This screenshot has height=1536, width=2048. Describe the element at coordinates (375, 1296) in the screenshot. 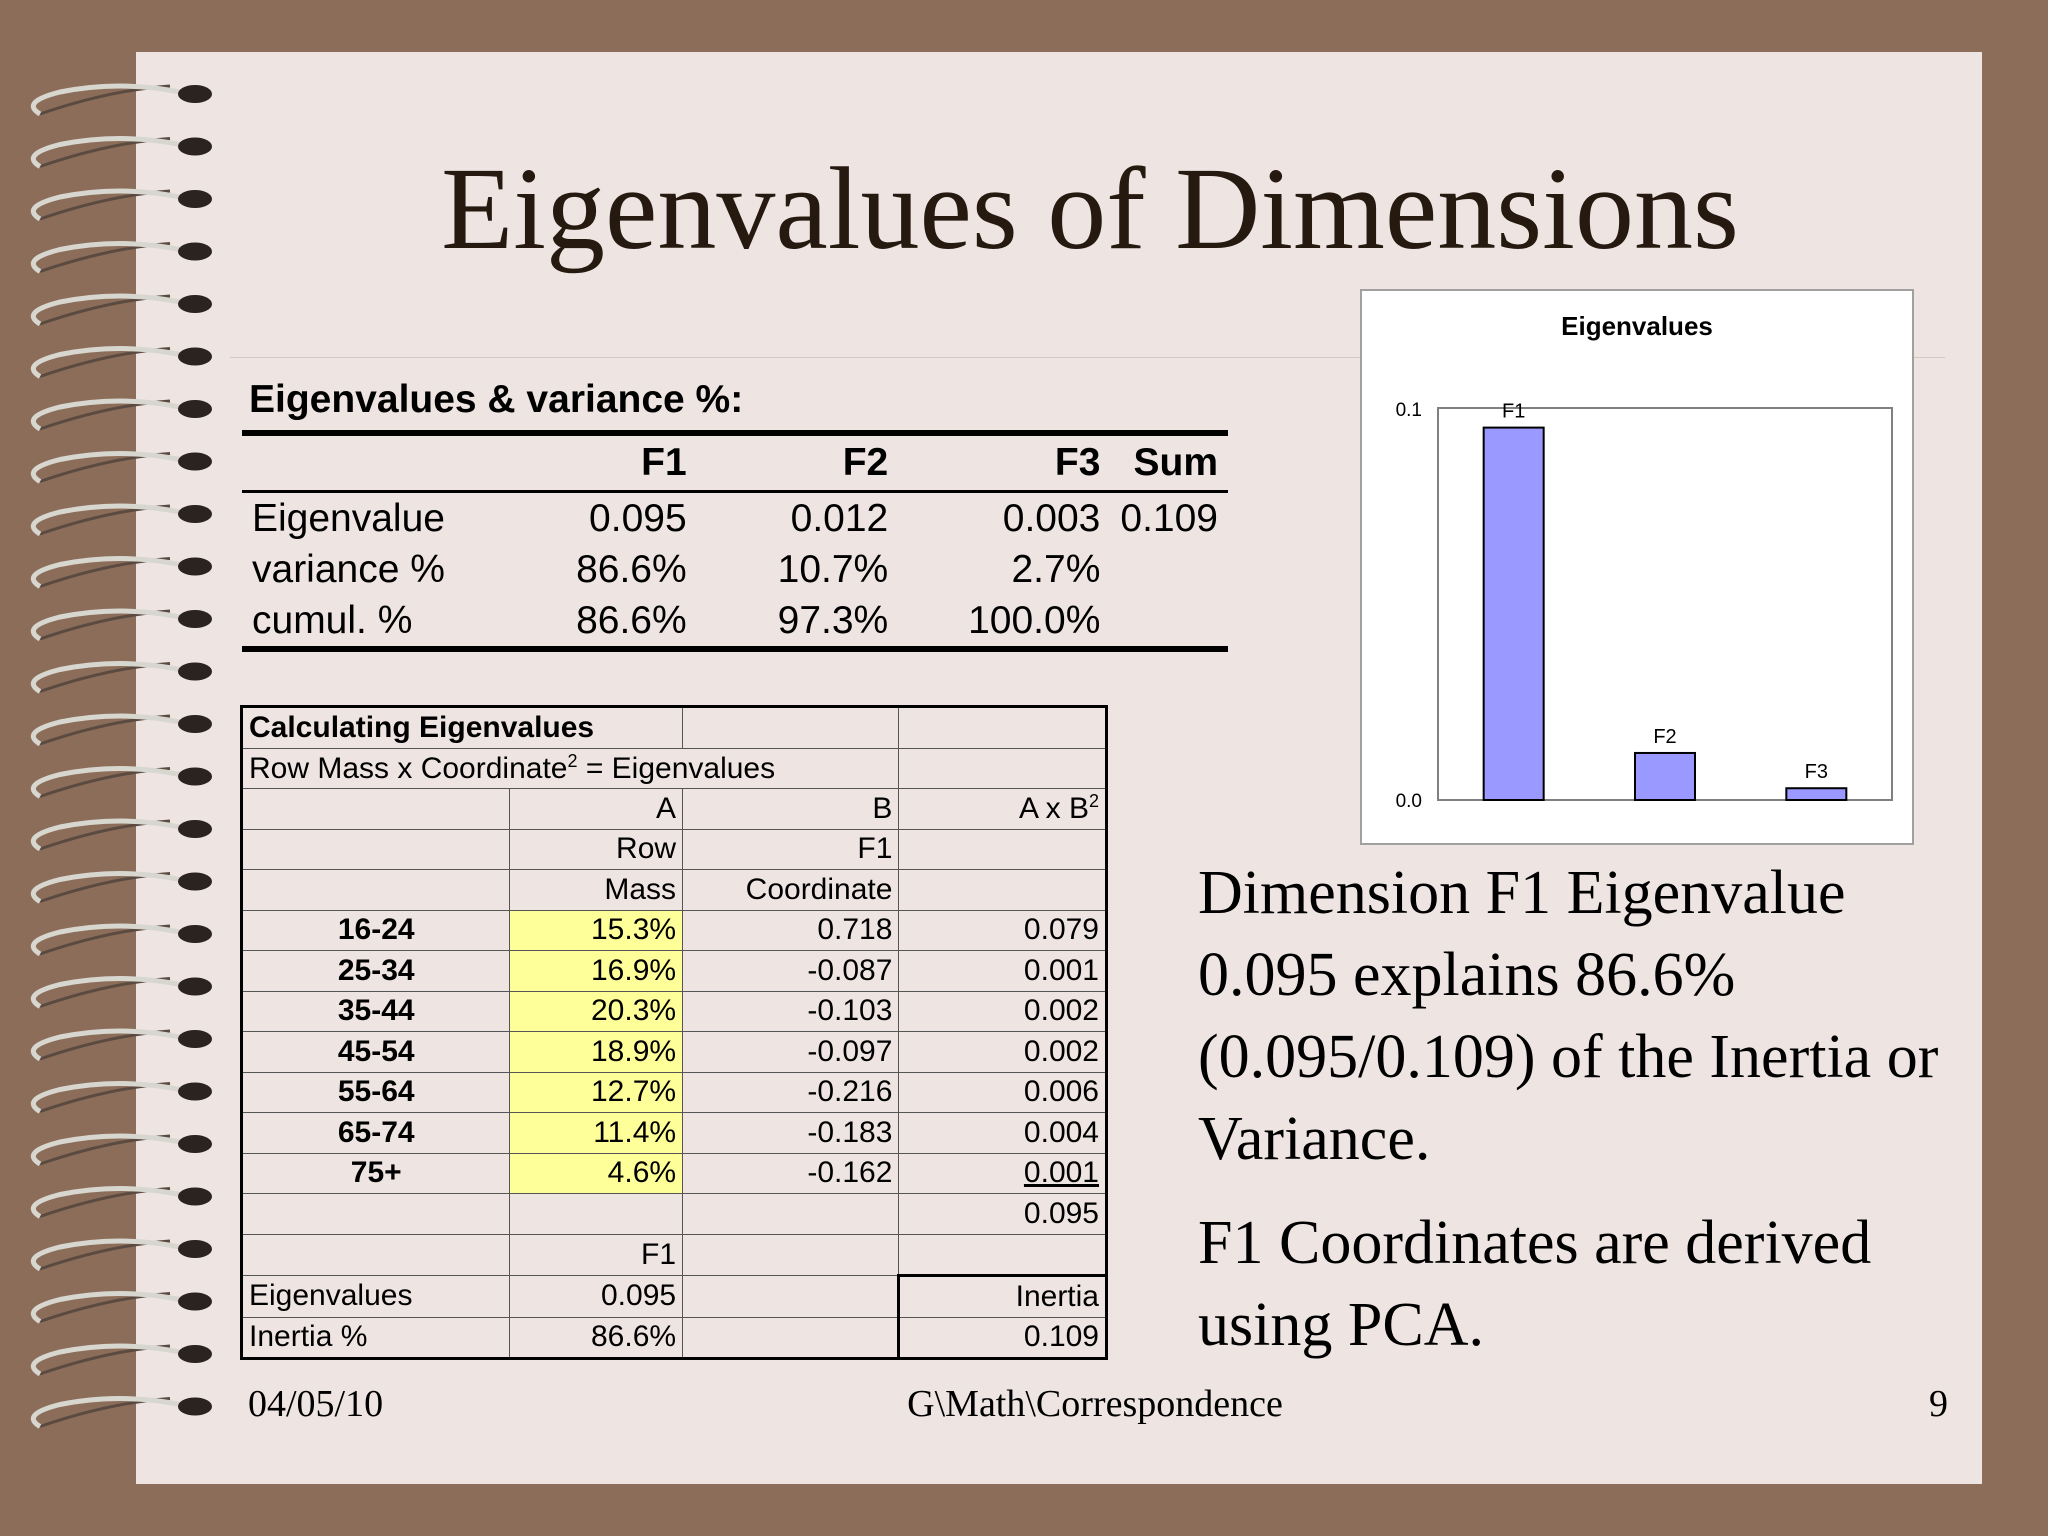

I see `eigenvalues-label: Eigenvalues` at that location.